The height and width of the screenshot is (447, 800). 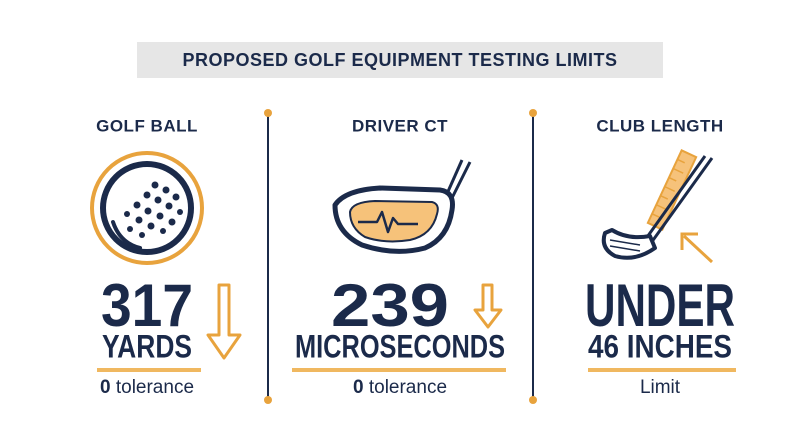 I want to click on value: 317, so click(x=147, y=305).